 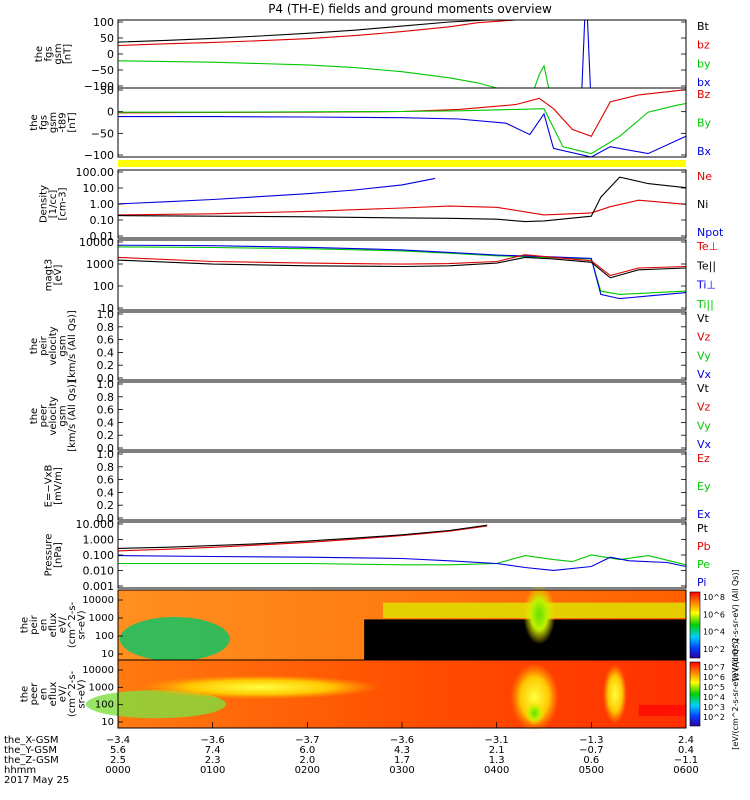 I want to click on legend-entry: Npot, so click(x=710, y=232).